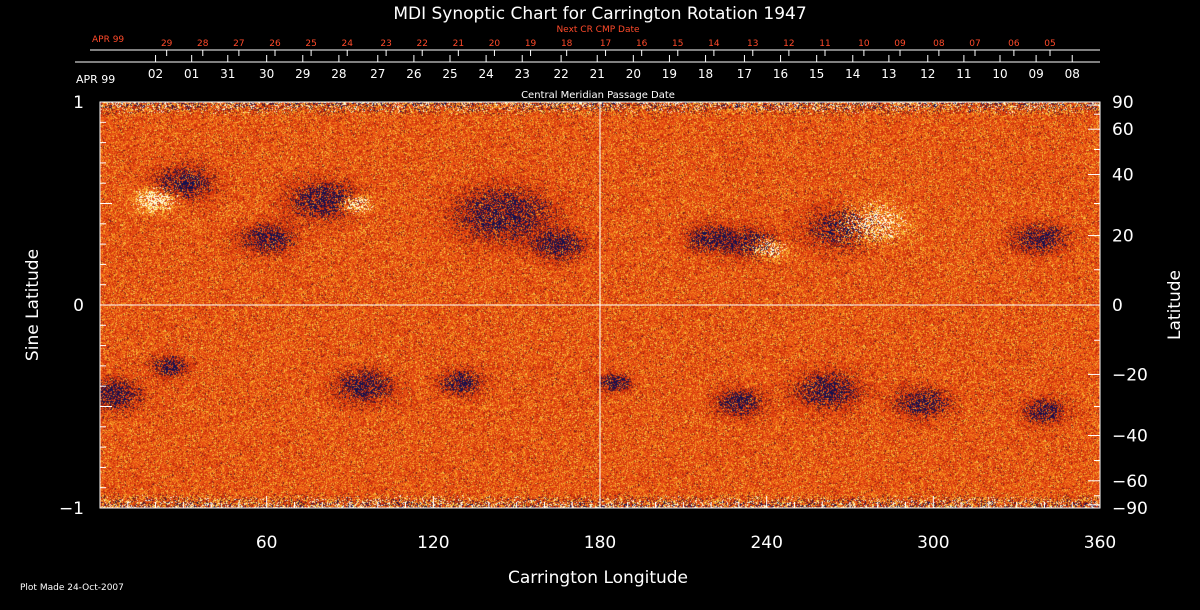 The image size is (1200, 610). Describe the element at coordinates (1123, 176) in the screenshot. I see `y-tick-label-right: 40` at that location.